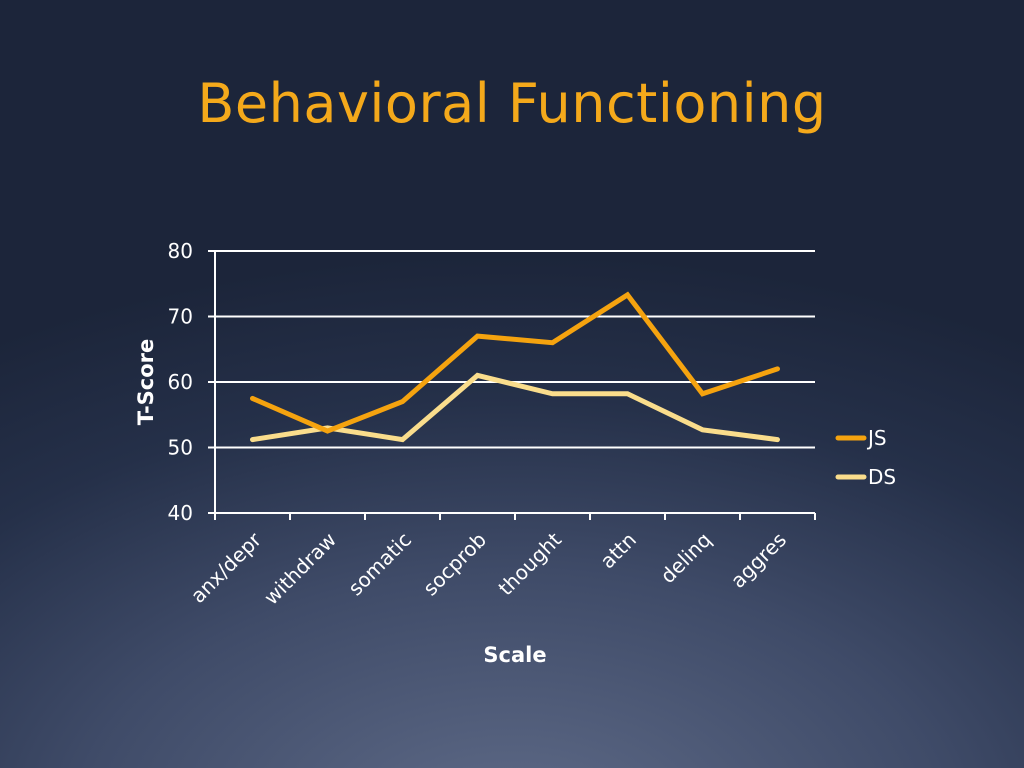 Image resolution: width=1024 pixels, height=768 pixels. I want to click on slide-title: Behavioral Functioning, so click(512, 103).